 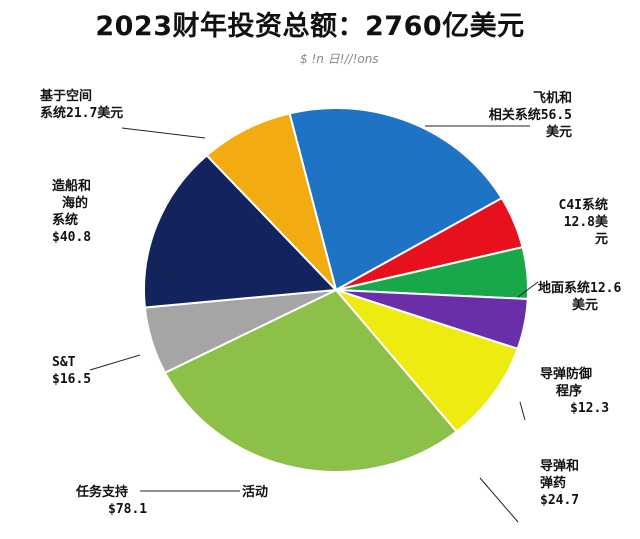 I want to click on slice-label-shipbuilding: 造船和 海的 系统 $40.8, so click(x=72, y=212).